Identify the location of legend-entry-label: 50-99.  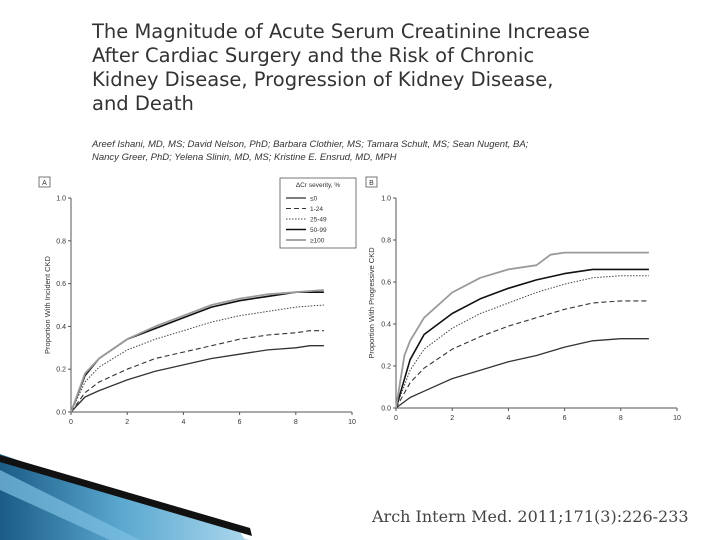
(318, 230).